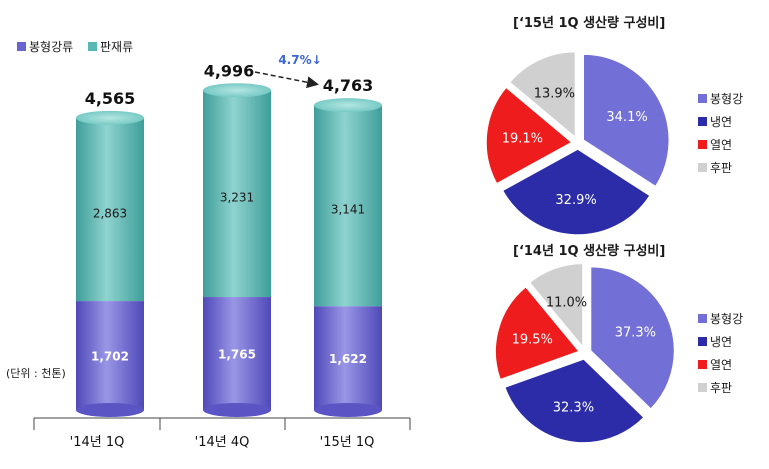  I want to click on pie-legend-2015: 봉형강 냉연 열연 후판, so click(720, 133).